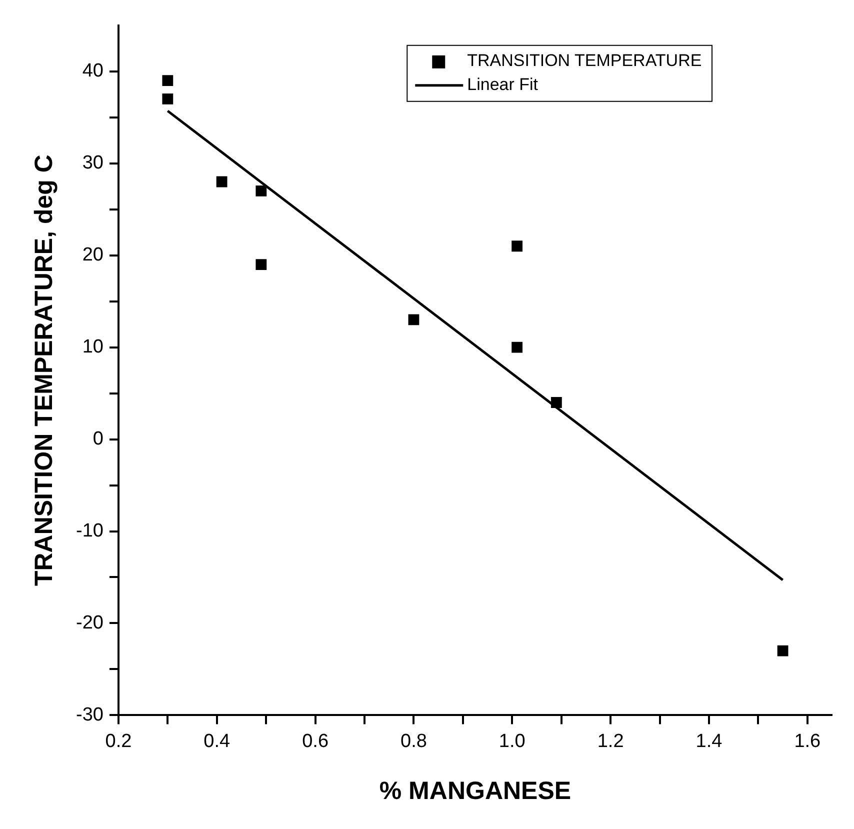  I want to click on x-tick-label: 1.4, so click(709, 741).